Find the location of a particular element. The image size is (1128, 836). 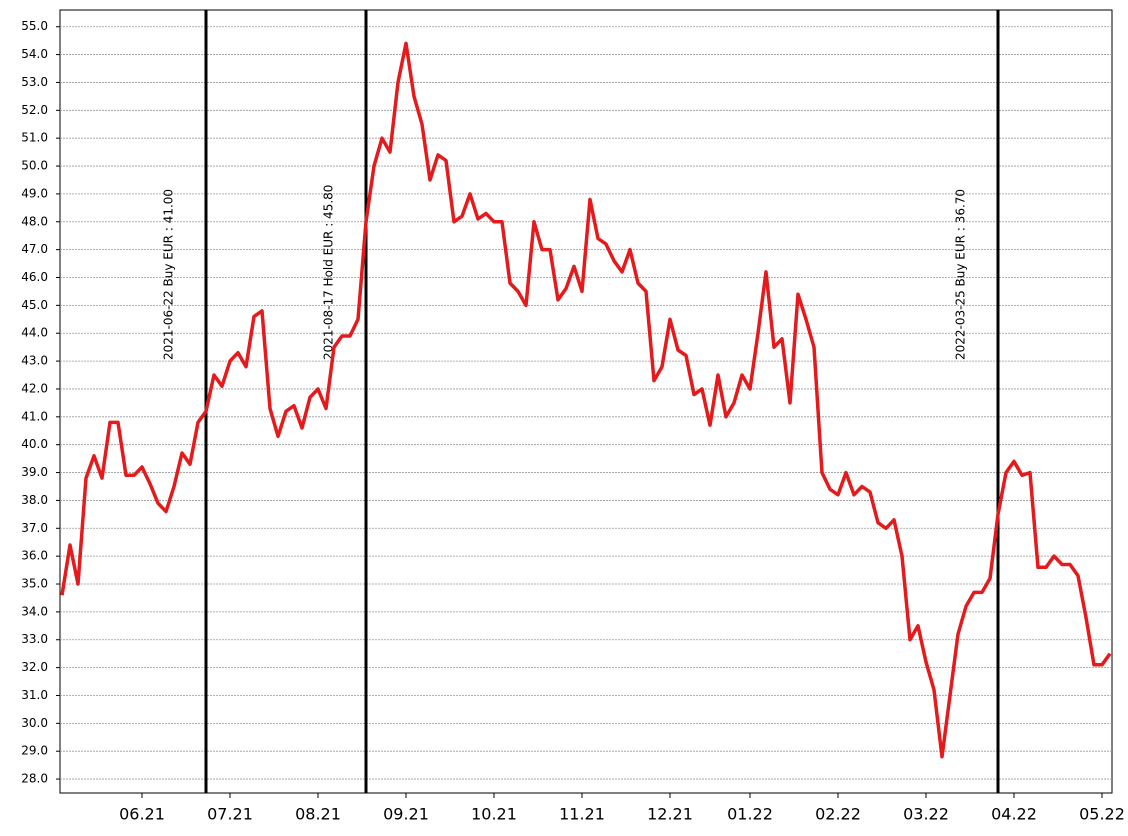

y-tick-label: 28.0 is located at coordinates (34, 779).